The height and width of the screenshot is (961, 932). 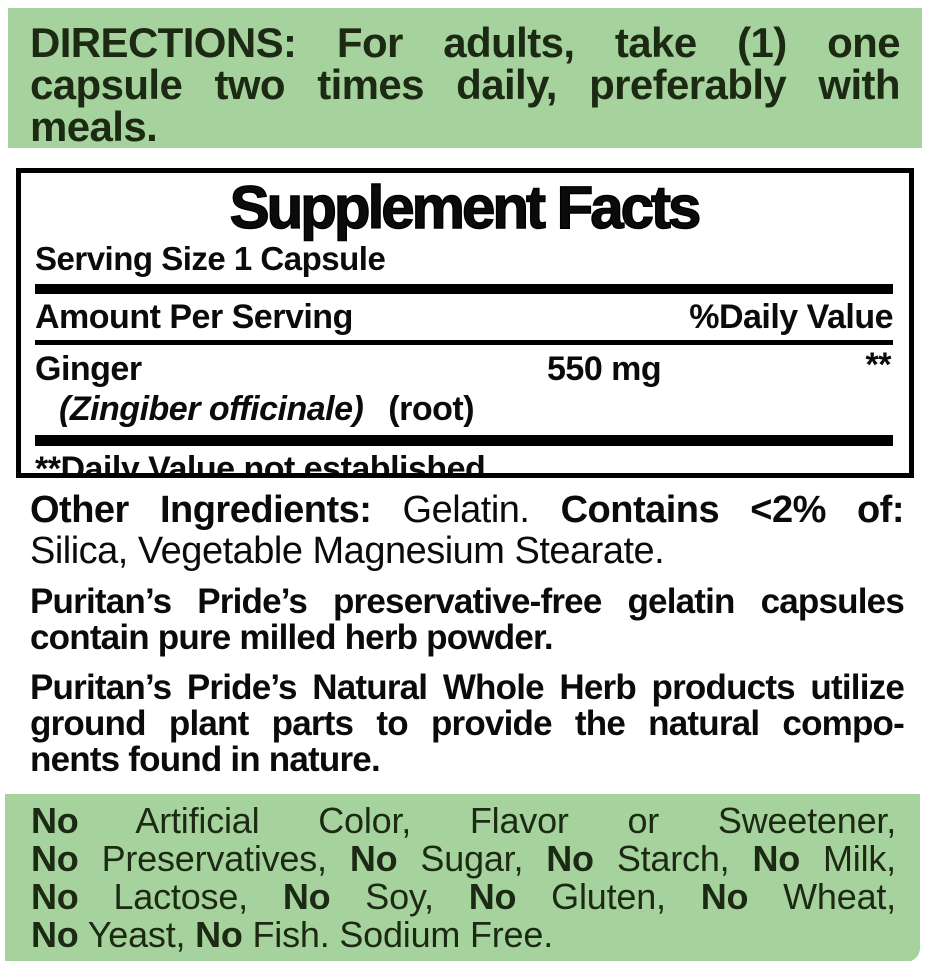 I want to click on whole-herb-note-line: nents found in nature., so click(x=205, y=759).